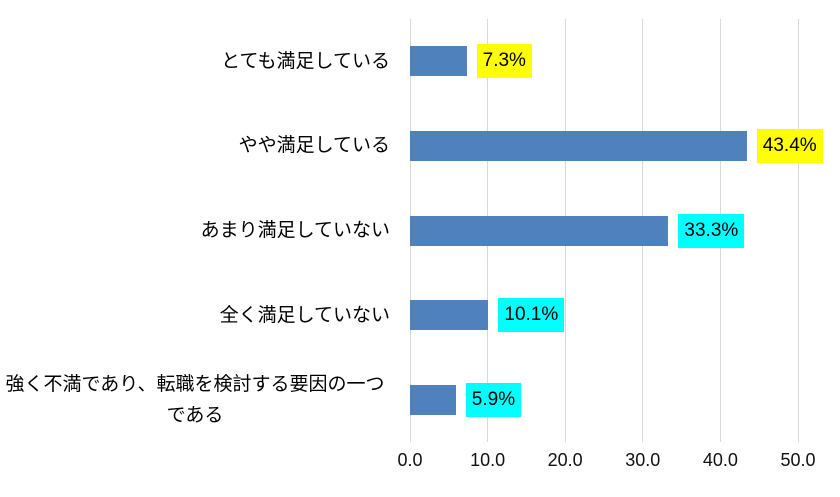 This screenshot has height=497, width=840. What do you see at coordinates (565, 460) in the screenshot?
I see `x-axis-tick-label: 20.0` at bounding box center [565, 460].